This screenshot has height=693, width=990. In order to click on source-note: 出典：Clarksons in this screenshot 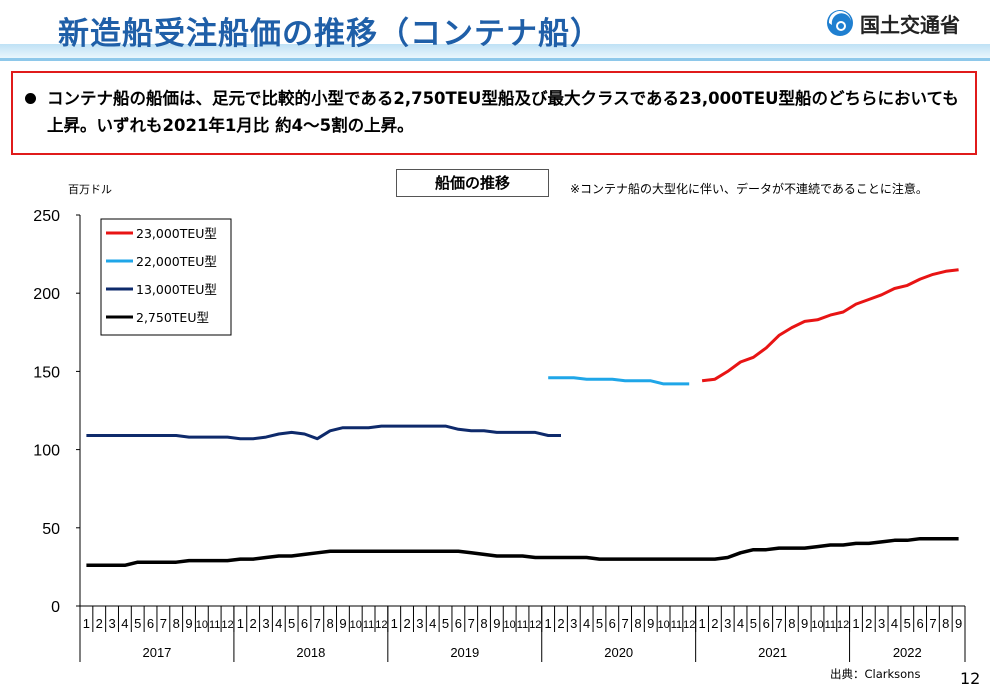, I will do `click(875, 674)`.